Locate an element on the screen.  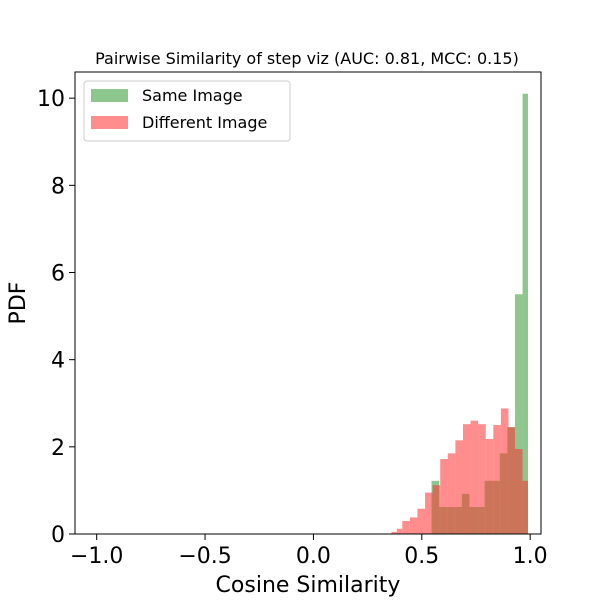
legend-label-same: Same Image is located at coordinates (192, 95).